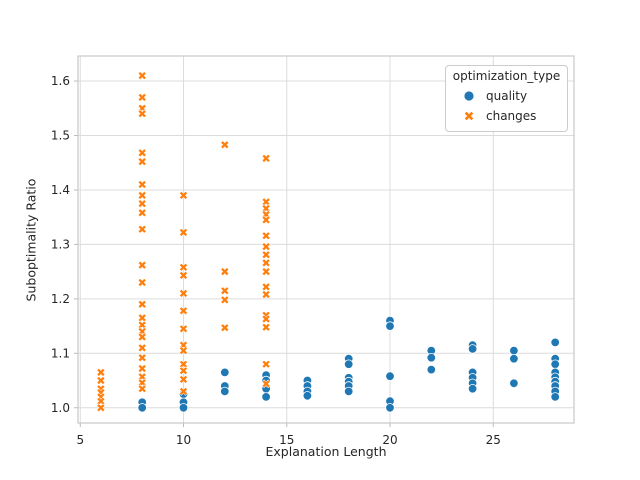 The height and width of the screenshot is (480, 640). I want to click on y-tick-label: 1.5, so click(60, 135).